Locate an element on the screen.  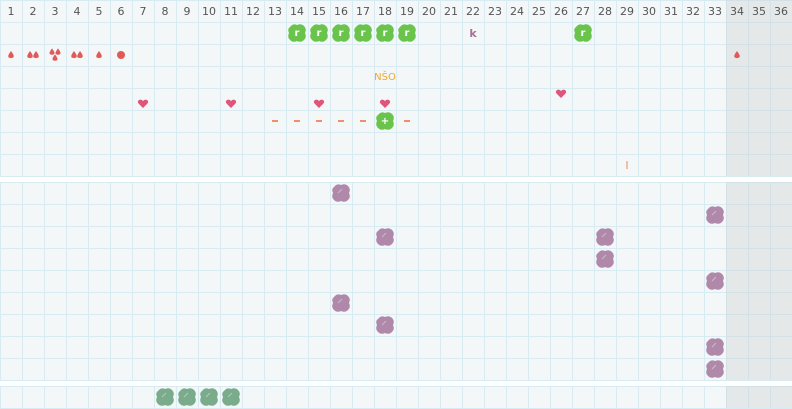
day-number: 12 is located at coordinates (253, 11).